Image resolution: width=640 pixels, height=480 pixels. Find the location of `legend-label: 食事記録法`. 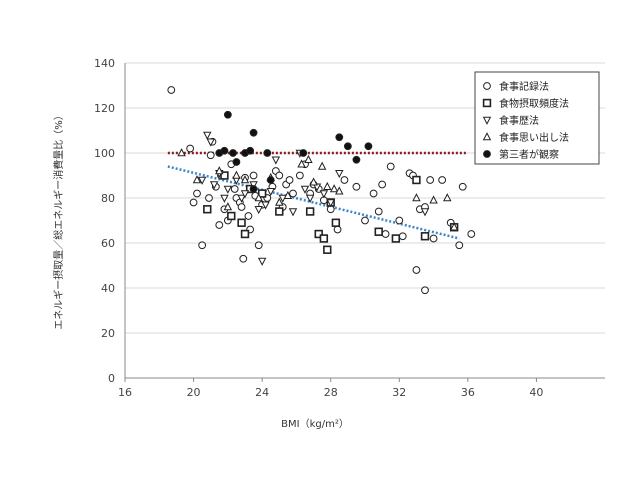

legend-label: 食事記録法 is located at coordinates (524, 86).